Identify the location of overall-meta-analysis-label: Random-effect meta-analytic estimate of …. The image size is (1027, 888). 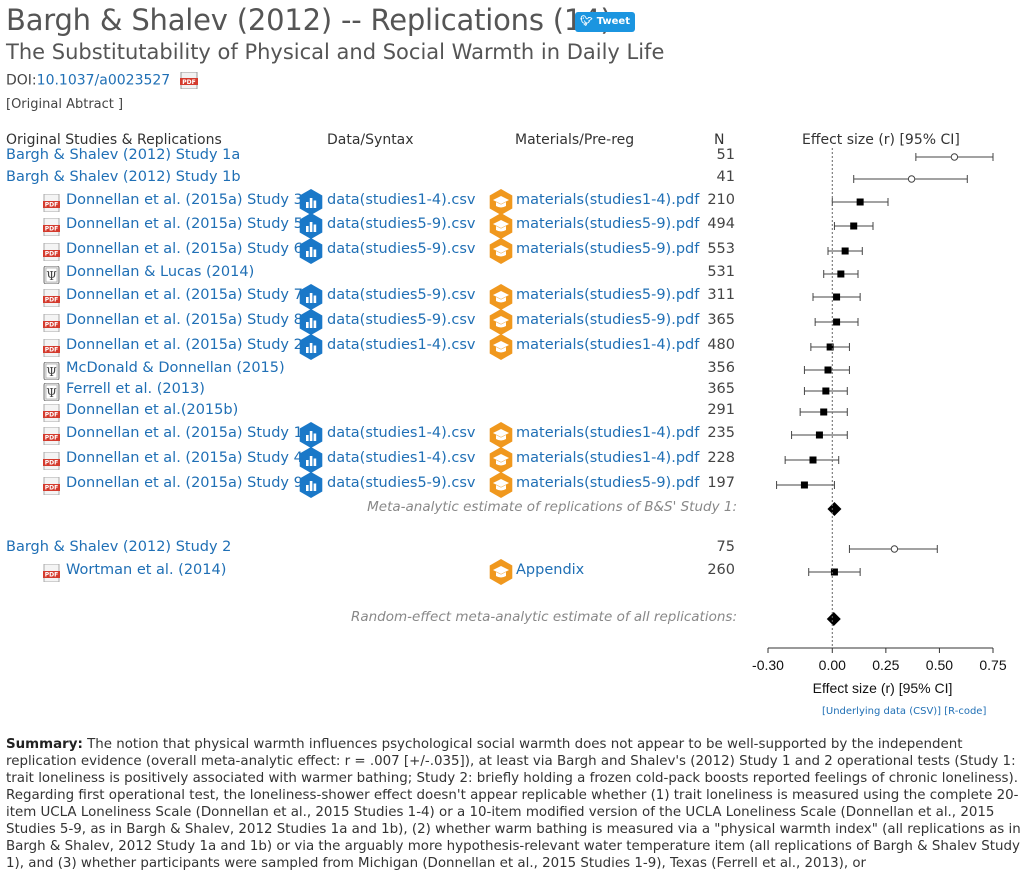
(543, 617).